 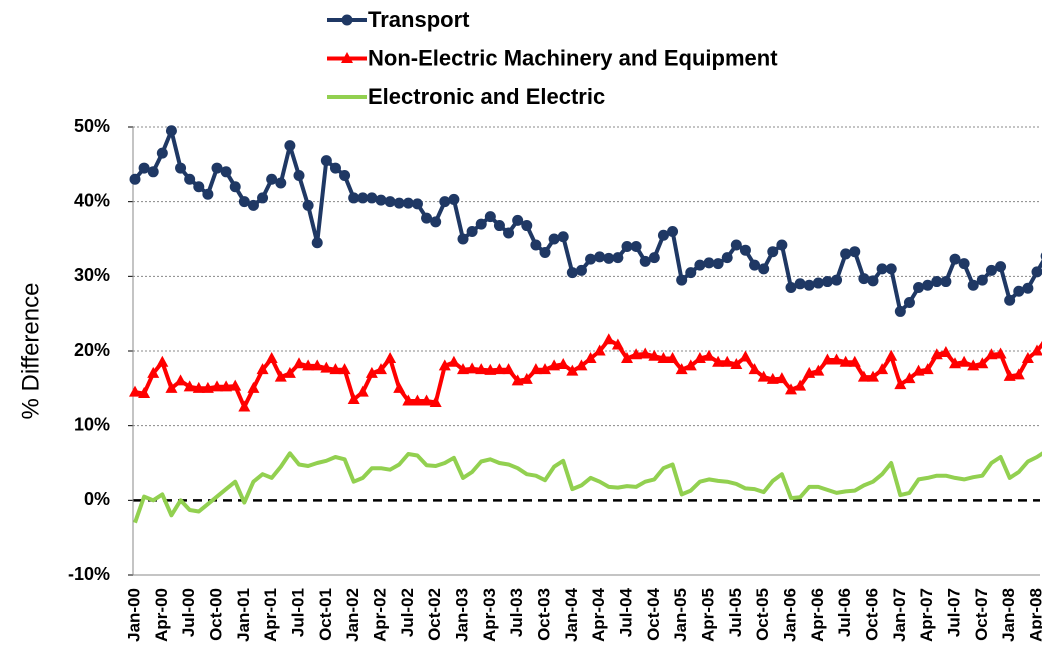 I want to click on x-tick-label: Jan-02, so click(x=352, y=615).